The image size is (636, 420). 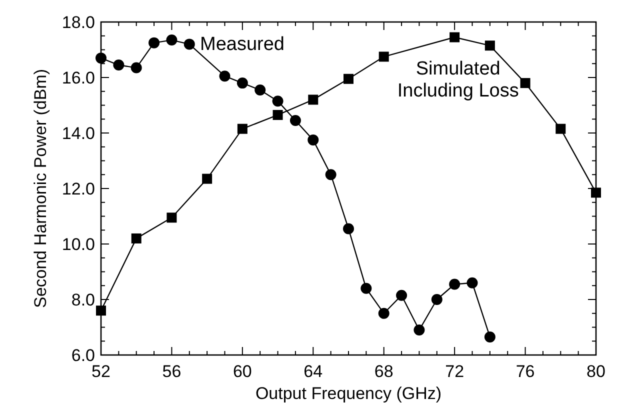 I want to click on series-label: Simulated Including Loss, so click(x=458, y=80).